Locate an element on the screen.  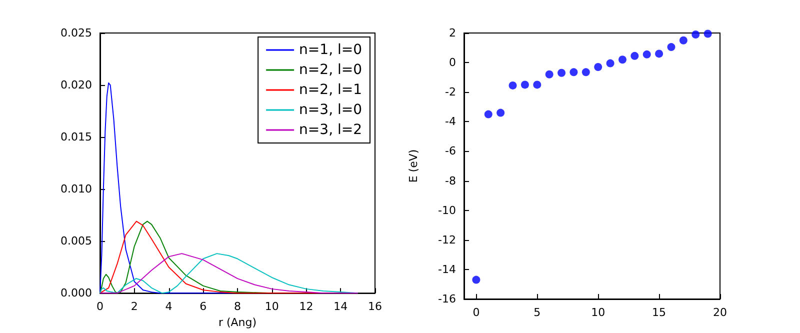
x-tick-label: 16 is located at coordinates (375, 307).